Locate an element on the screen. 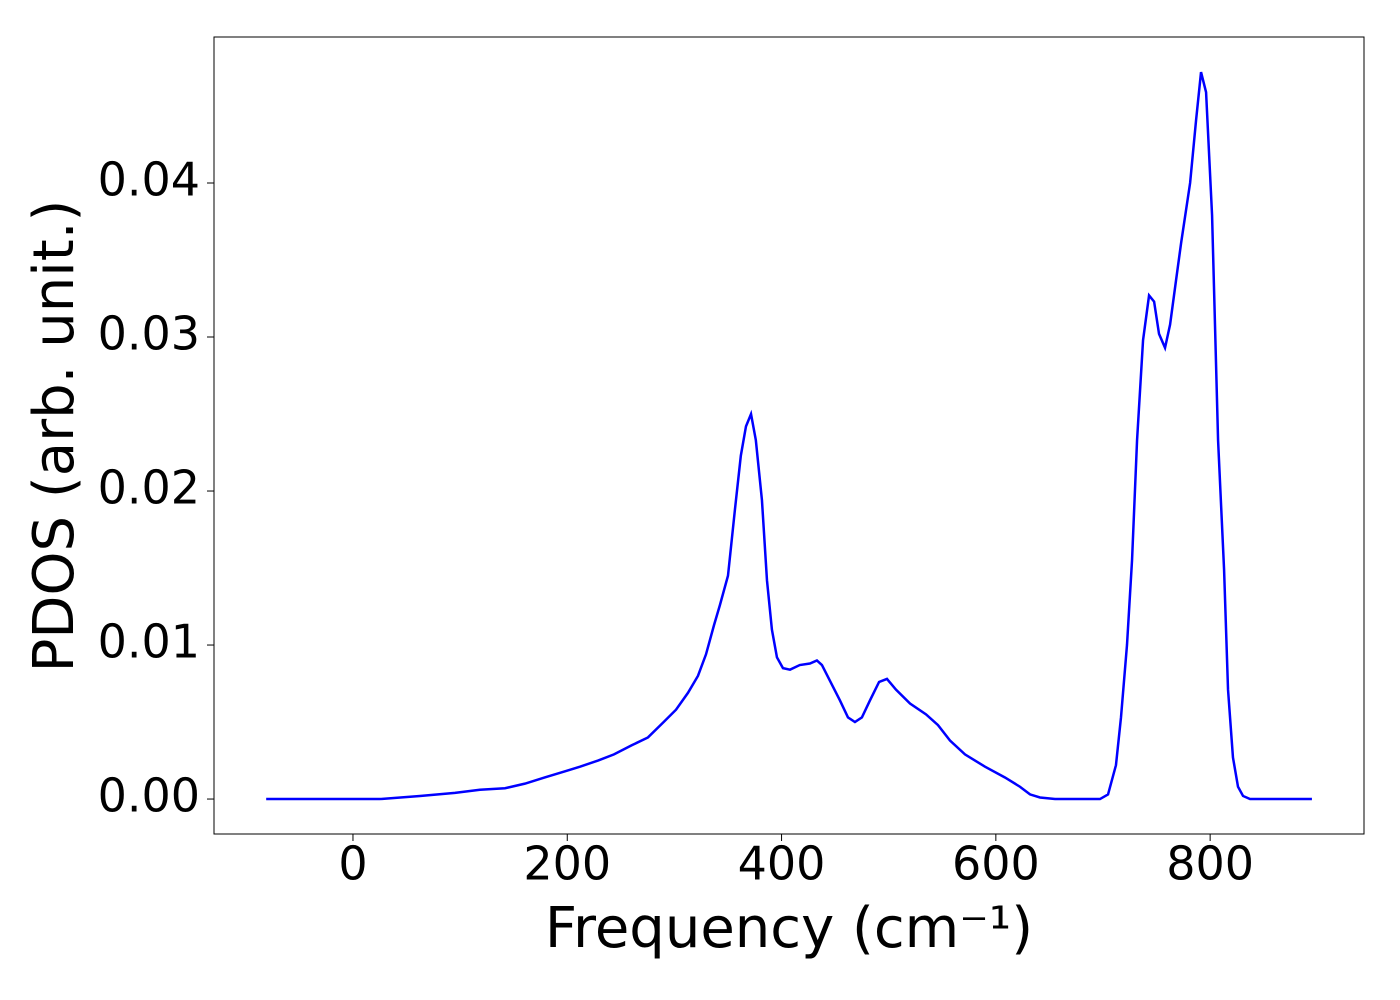 This screenshot has height=1000, width=1400. x-tick-label: 600 is located at coordinates (996, 864).